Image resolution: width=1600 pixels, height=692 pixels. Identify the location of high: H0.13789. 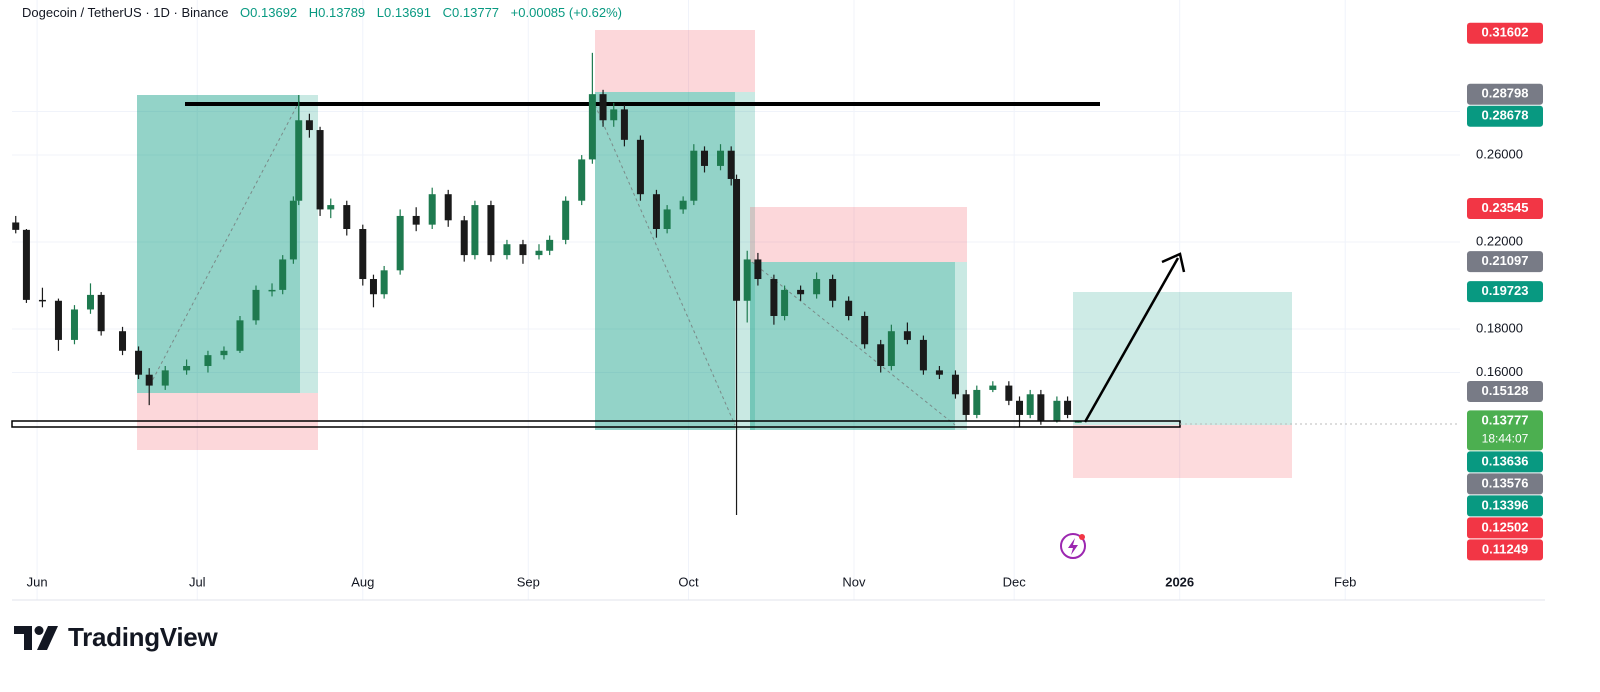
(337, 12).